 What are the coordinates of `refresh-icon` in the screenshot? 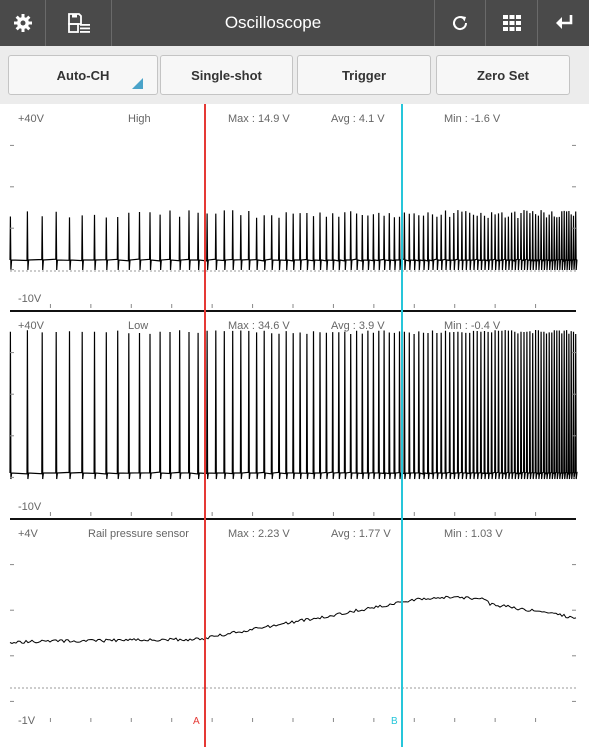 It's located at (460, 23).